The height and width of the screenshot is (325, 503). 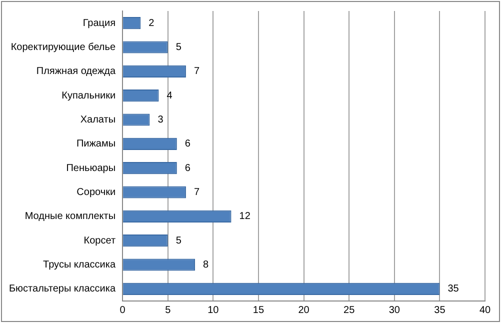 I want to click on x-tick-label: 20, so click(x=304, y=310).